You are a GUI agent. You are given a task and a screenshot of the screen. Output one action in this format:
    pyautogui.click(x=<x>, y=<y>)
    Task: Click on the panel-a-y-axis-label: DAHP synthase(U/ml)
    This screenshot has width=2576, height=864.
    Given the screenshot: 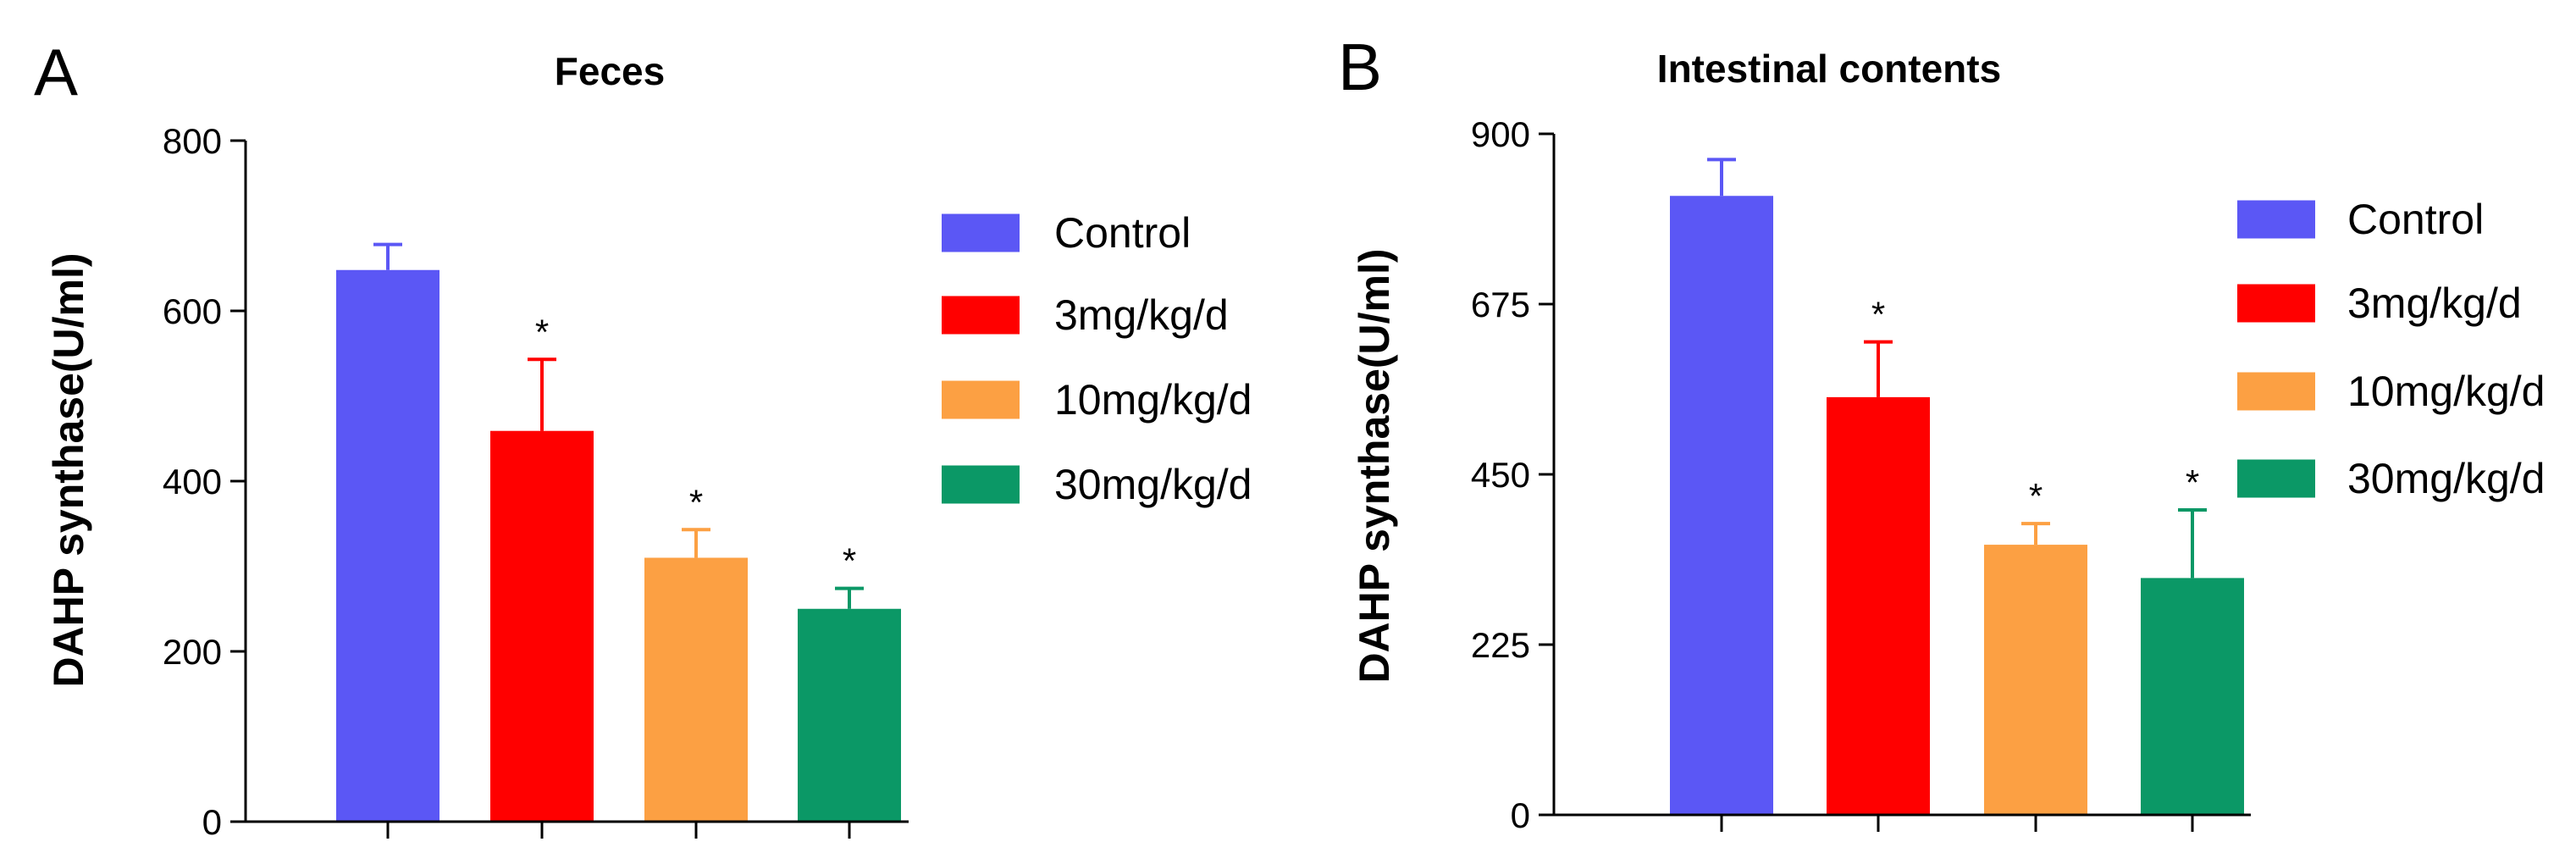 What is the action you would take?
    pyautogui.click(x=68, y=469)
    